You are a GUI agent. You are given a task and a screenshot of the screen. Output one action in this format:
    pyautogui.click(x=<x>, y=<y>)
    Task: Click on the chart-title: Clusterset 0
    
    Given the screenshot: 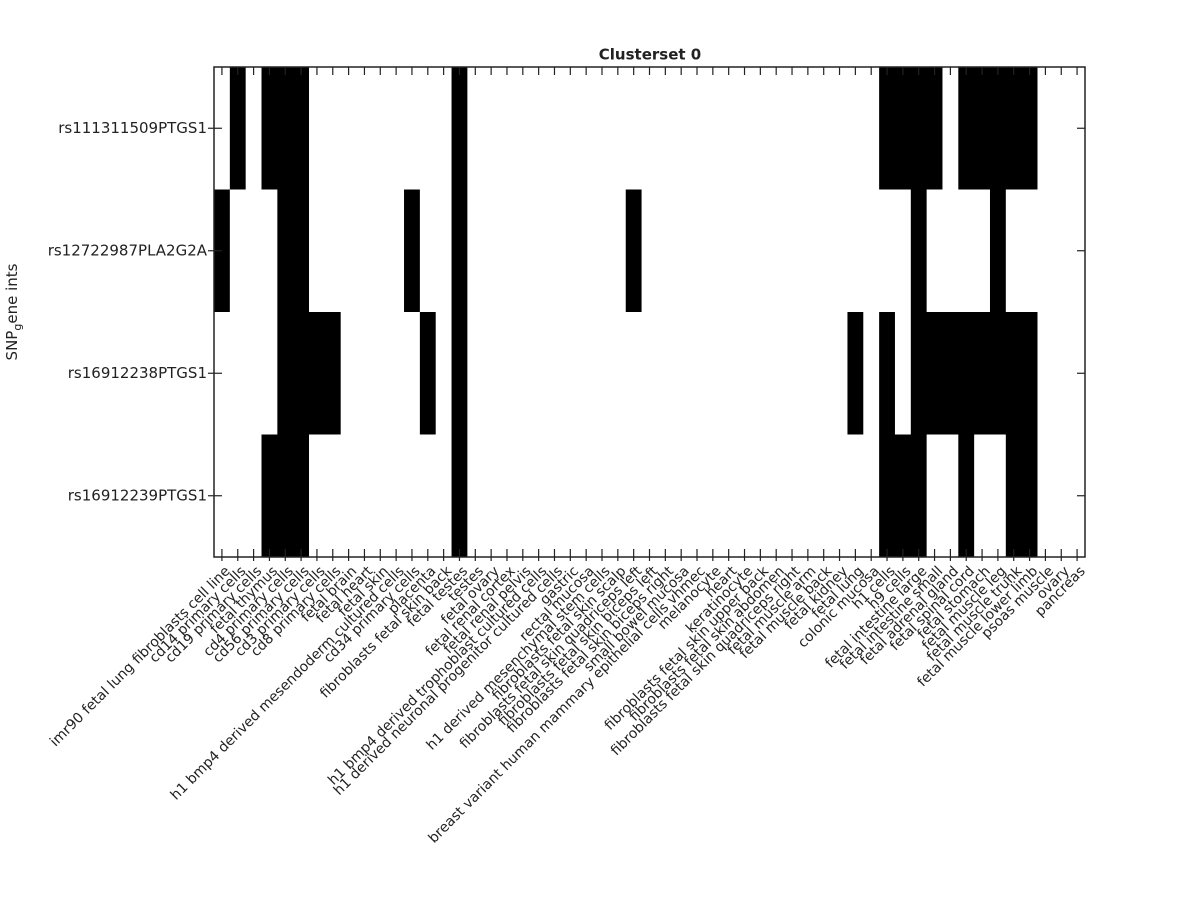 What is the action you would take?
    pyautogui.click(x=650, y=55)
    